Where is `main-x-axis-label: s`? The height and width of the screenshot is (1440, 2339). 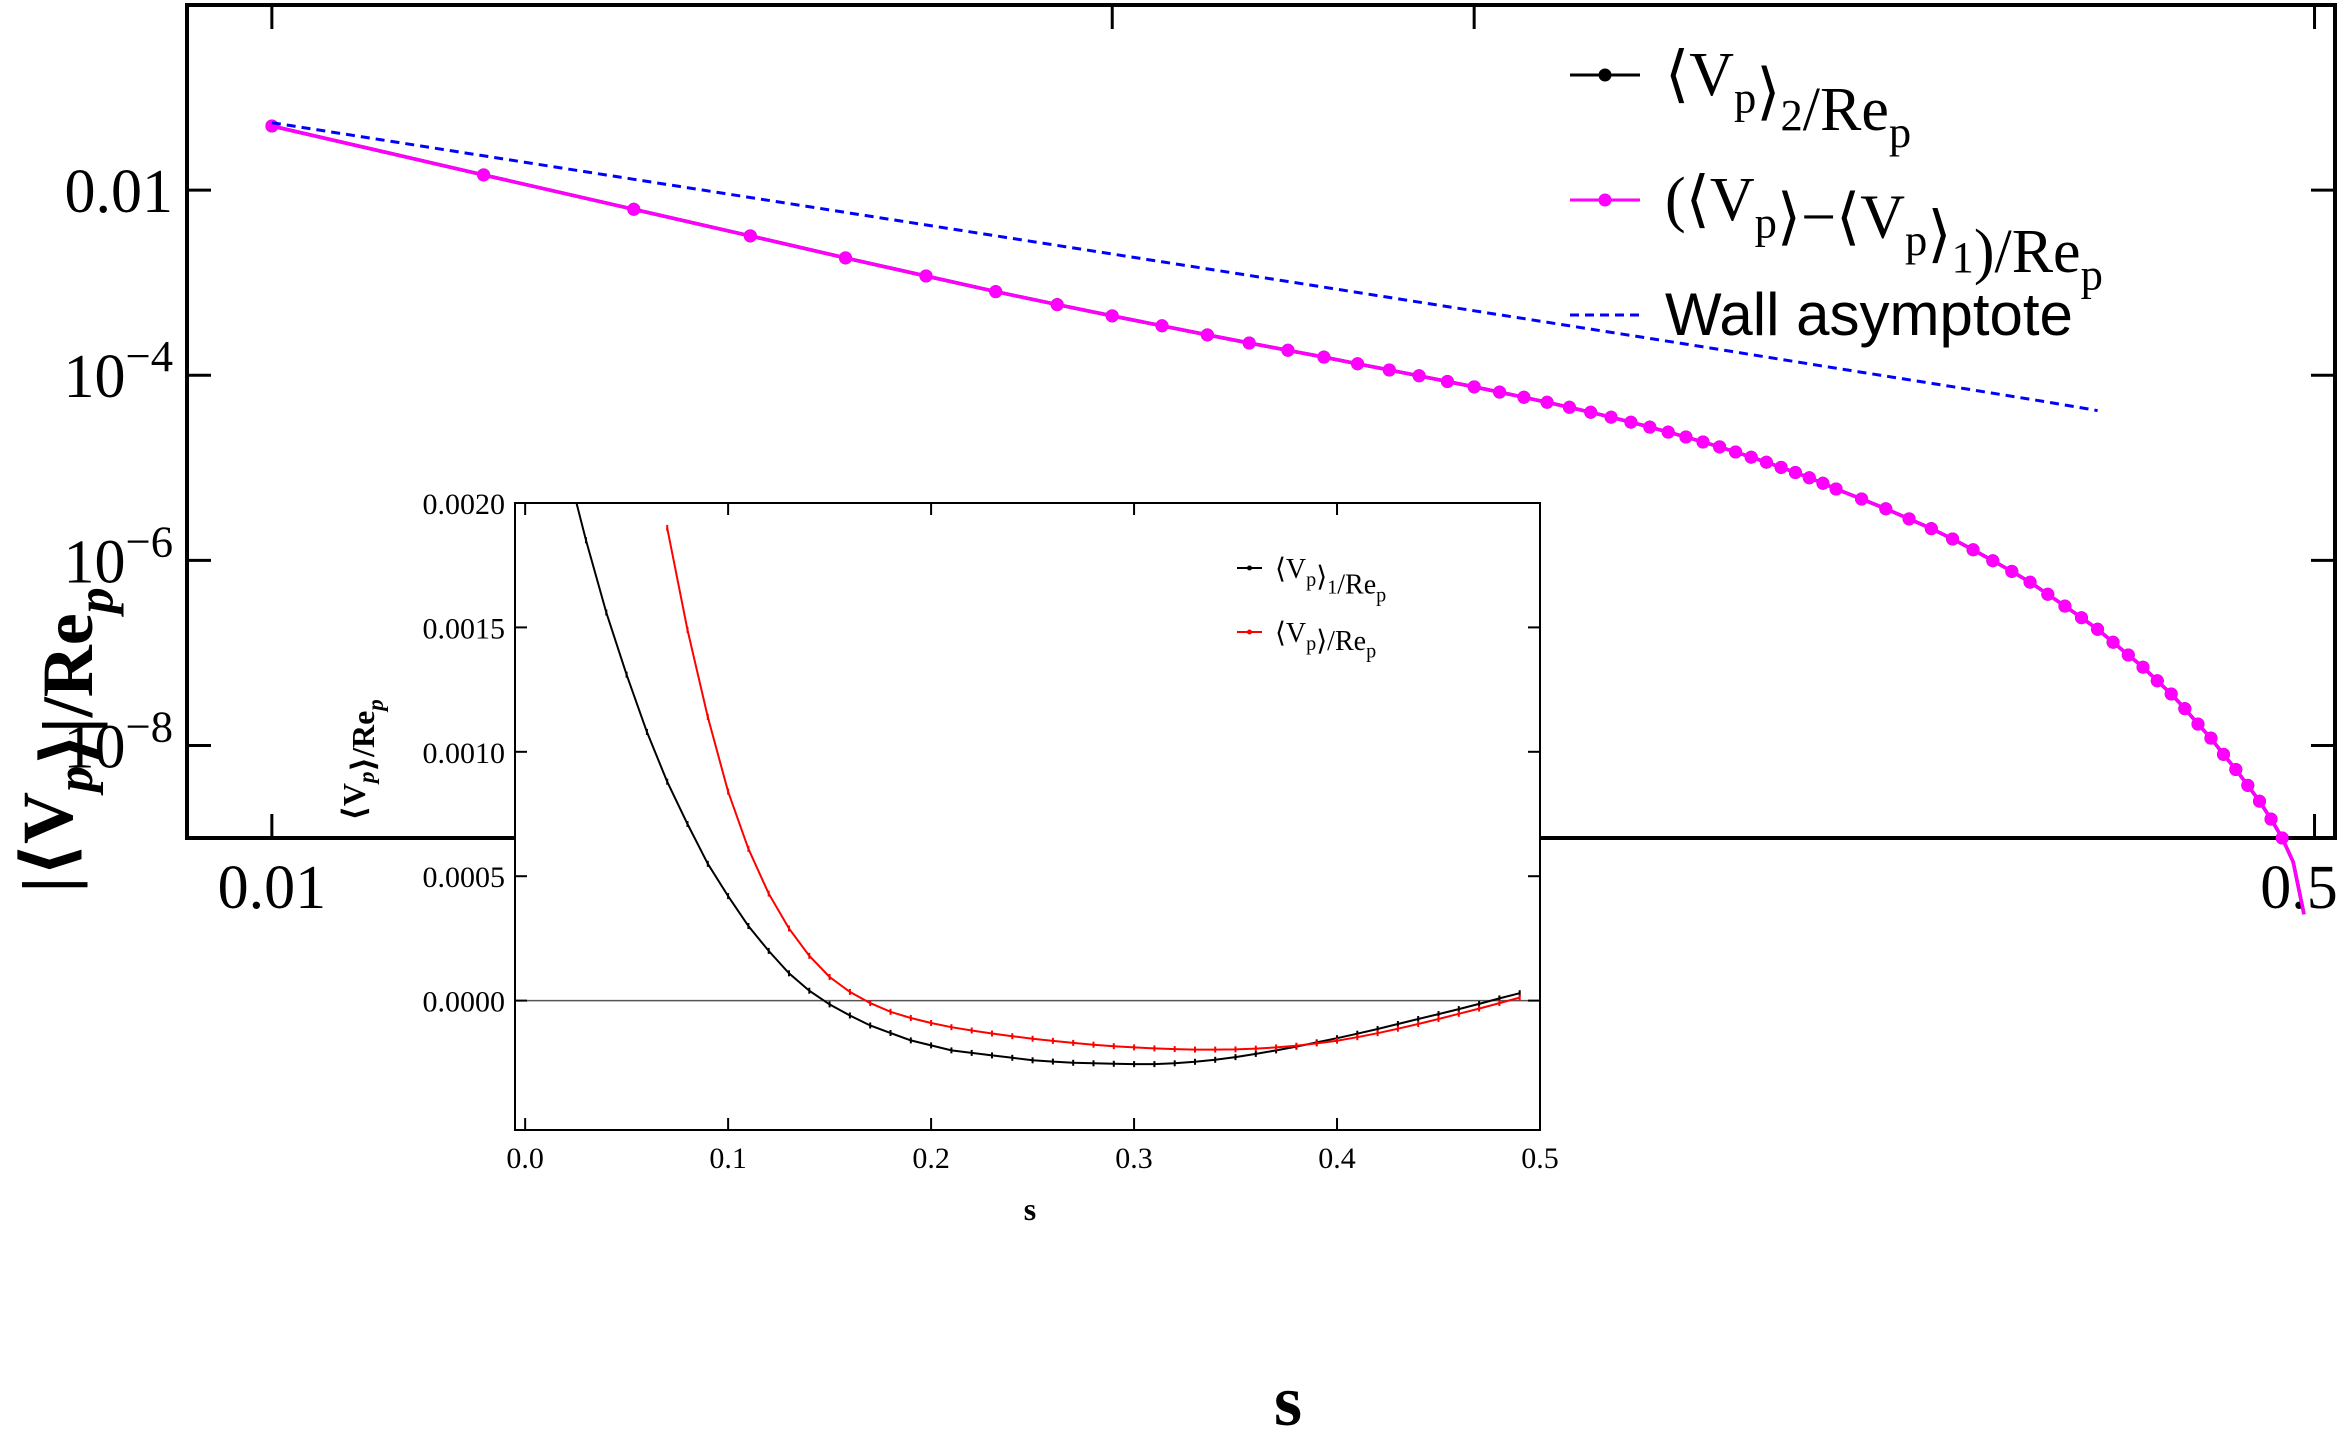 main-x-axis-label: s is located at coordinates (1288, 1400).